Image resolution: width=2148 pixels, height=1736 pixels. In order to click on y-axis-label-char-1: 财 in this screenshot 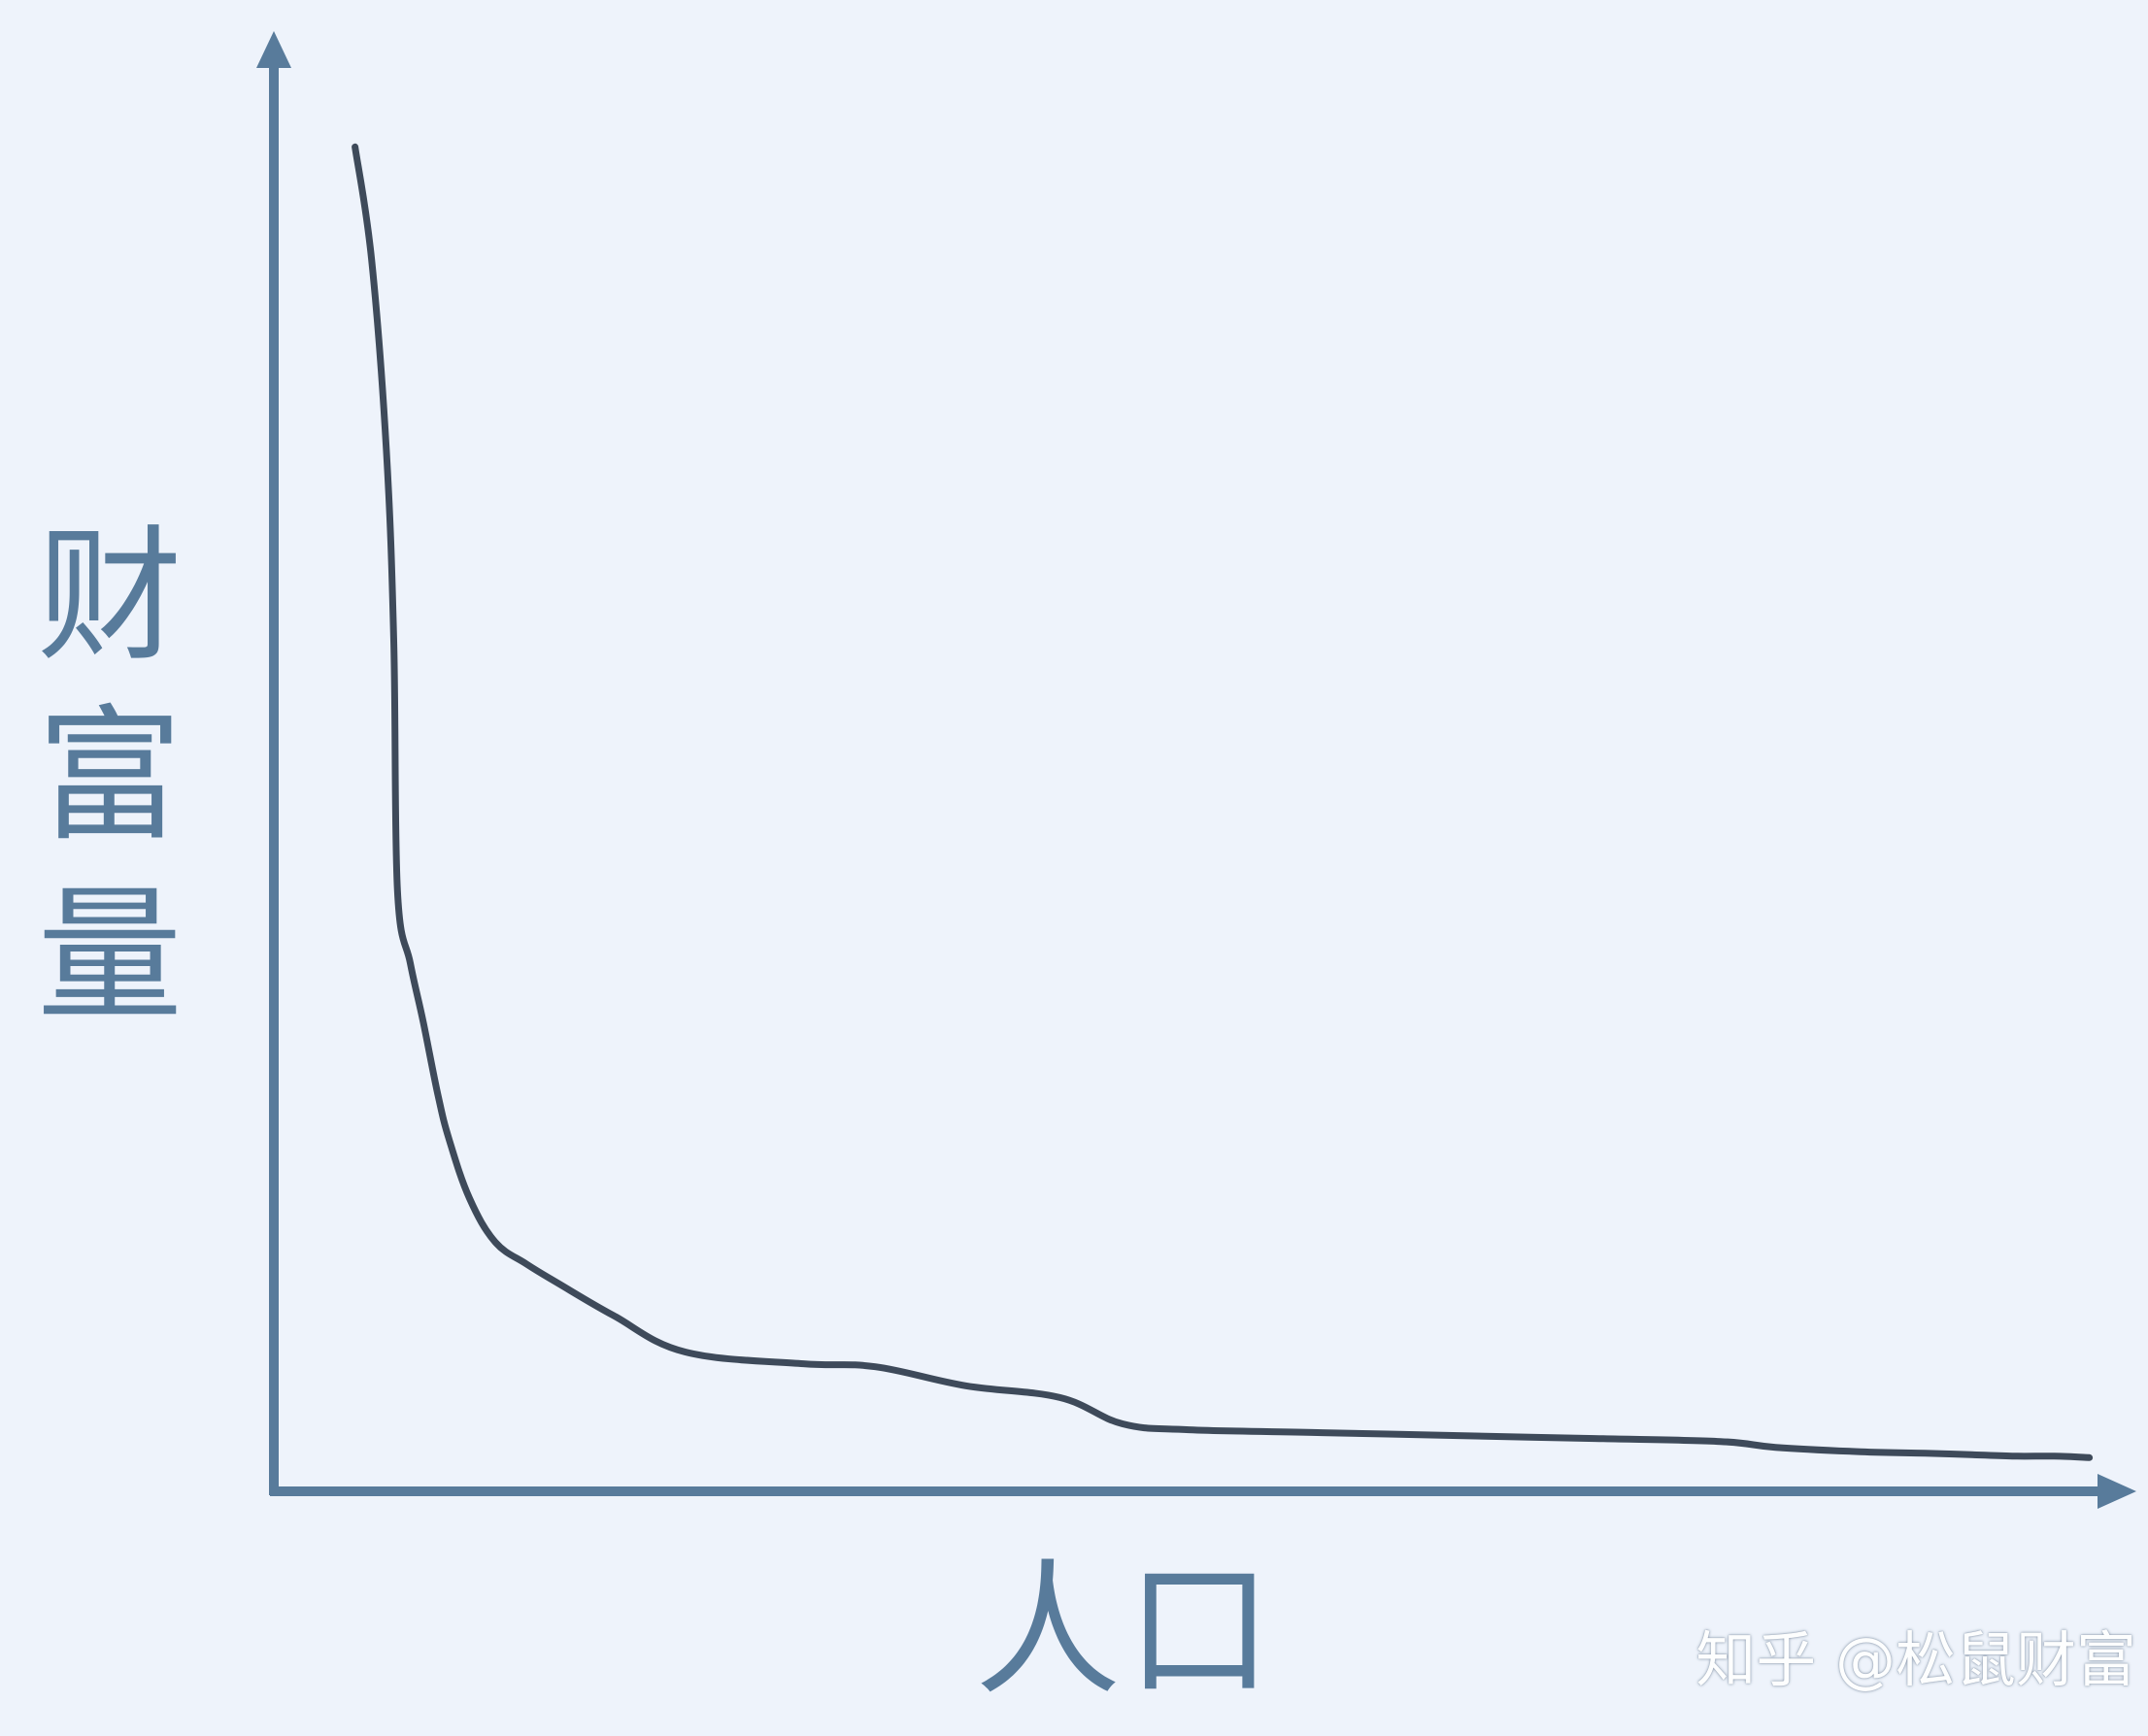, I will do `click(109, 597)`.